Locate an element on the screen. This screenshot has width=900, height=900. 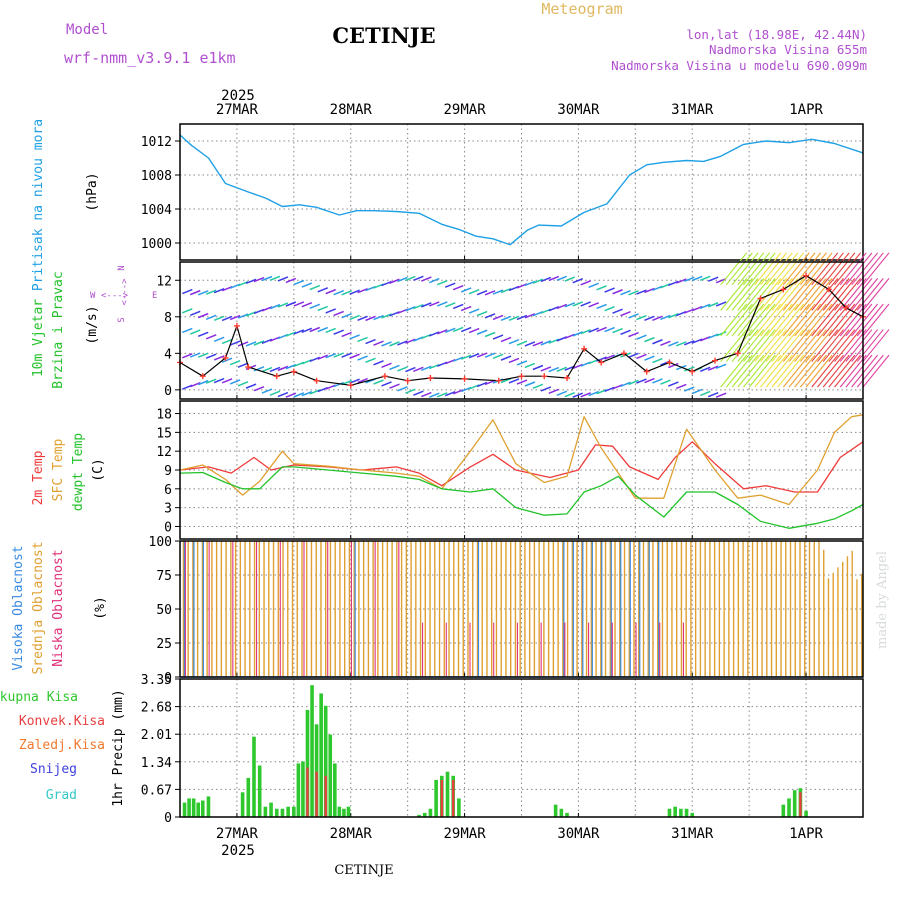
y-tick-label: 18 is located at coordinates (164, 415).